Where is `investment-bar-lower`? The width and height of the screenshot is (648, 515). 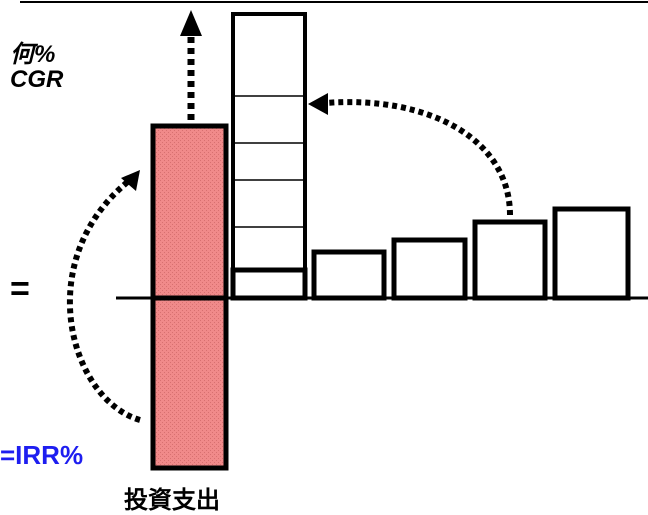 investment-bar-lower is located at coordinates (189, 383).